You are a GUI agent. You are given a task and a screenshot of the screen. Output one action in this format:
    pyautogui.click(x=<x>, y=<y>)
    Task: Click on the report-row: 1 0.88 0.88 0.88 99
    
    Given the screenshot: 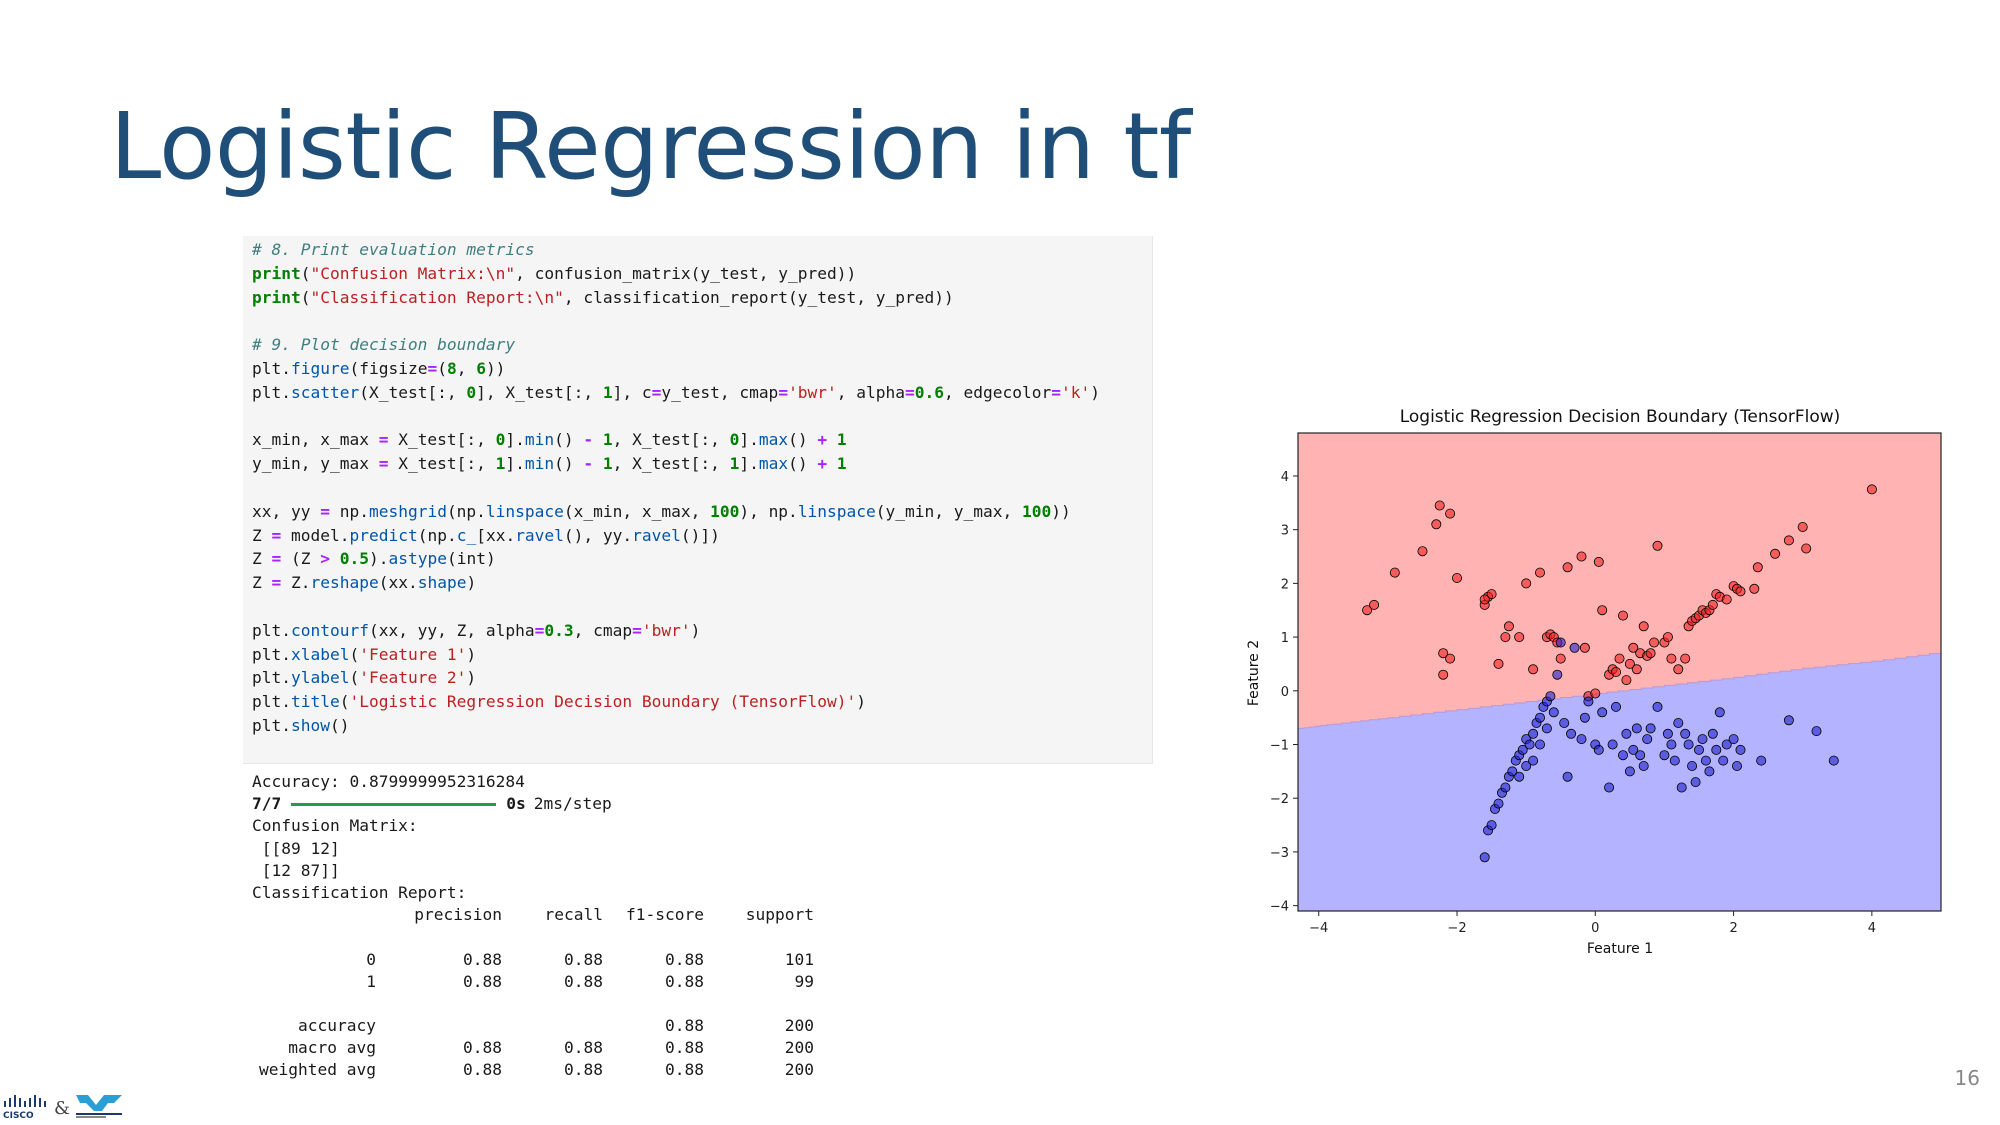 What is the action you would take?
    pyautogui.click(x=632, y=982)
    